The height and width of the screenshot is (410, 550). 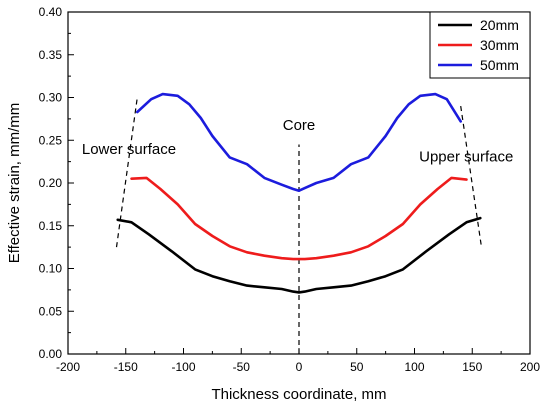 What do you see at coordinates (530, 367) in the screenshot?
I see `x-tick-label: 200` at bounding box center [530, 367].